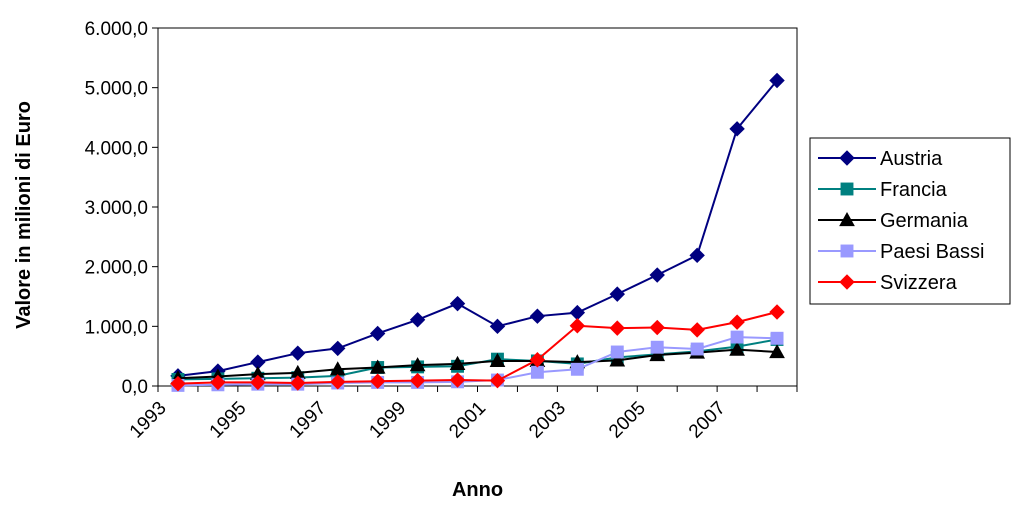  I want to click on legend-entry: Austria, so click(880, 159).